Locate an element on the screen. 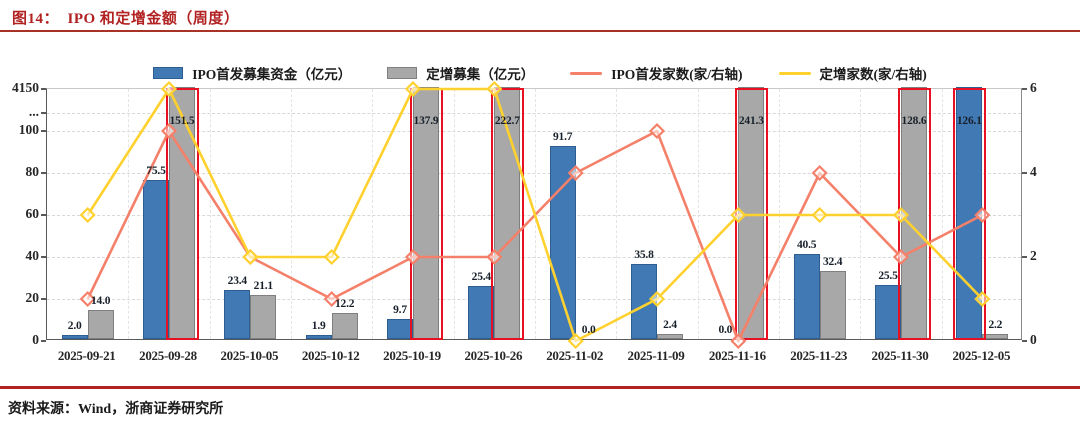 The image size is (1080, 434). legend-label: 定增家数(家/右轴) is located at coordinates (873, 74).